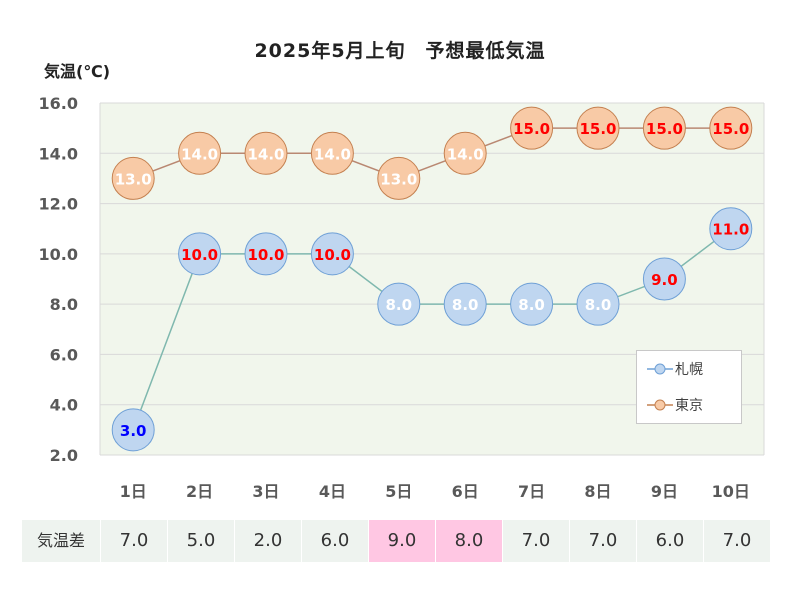 This screenshot has width=800, height=600. What do you see at coordinates (335, 541) in the screenshot?
I see `diff-value-day4: 6.0` at bounding box center [335, 541].